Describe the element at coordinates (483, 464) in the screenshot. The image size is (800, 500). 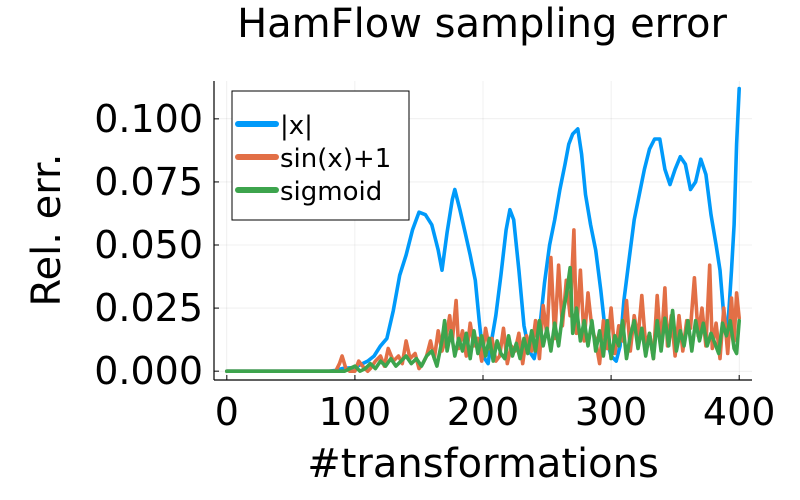
I see `x-axis-label: #transformations` at that location.